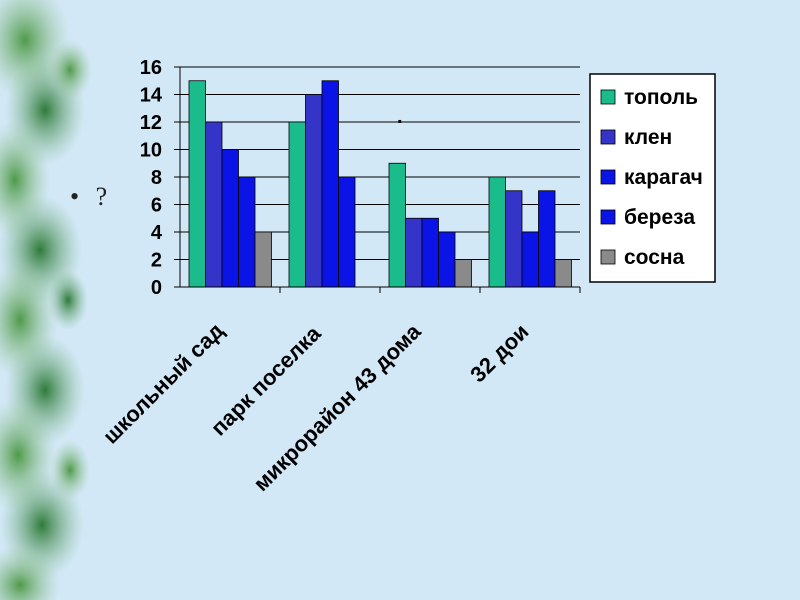 This screenshot has height=600, width=800. I want to click on y-axis-ticks: 0 2 4 6 8 10 12 14 16, so click(160, 178).